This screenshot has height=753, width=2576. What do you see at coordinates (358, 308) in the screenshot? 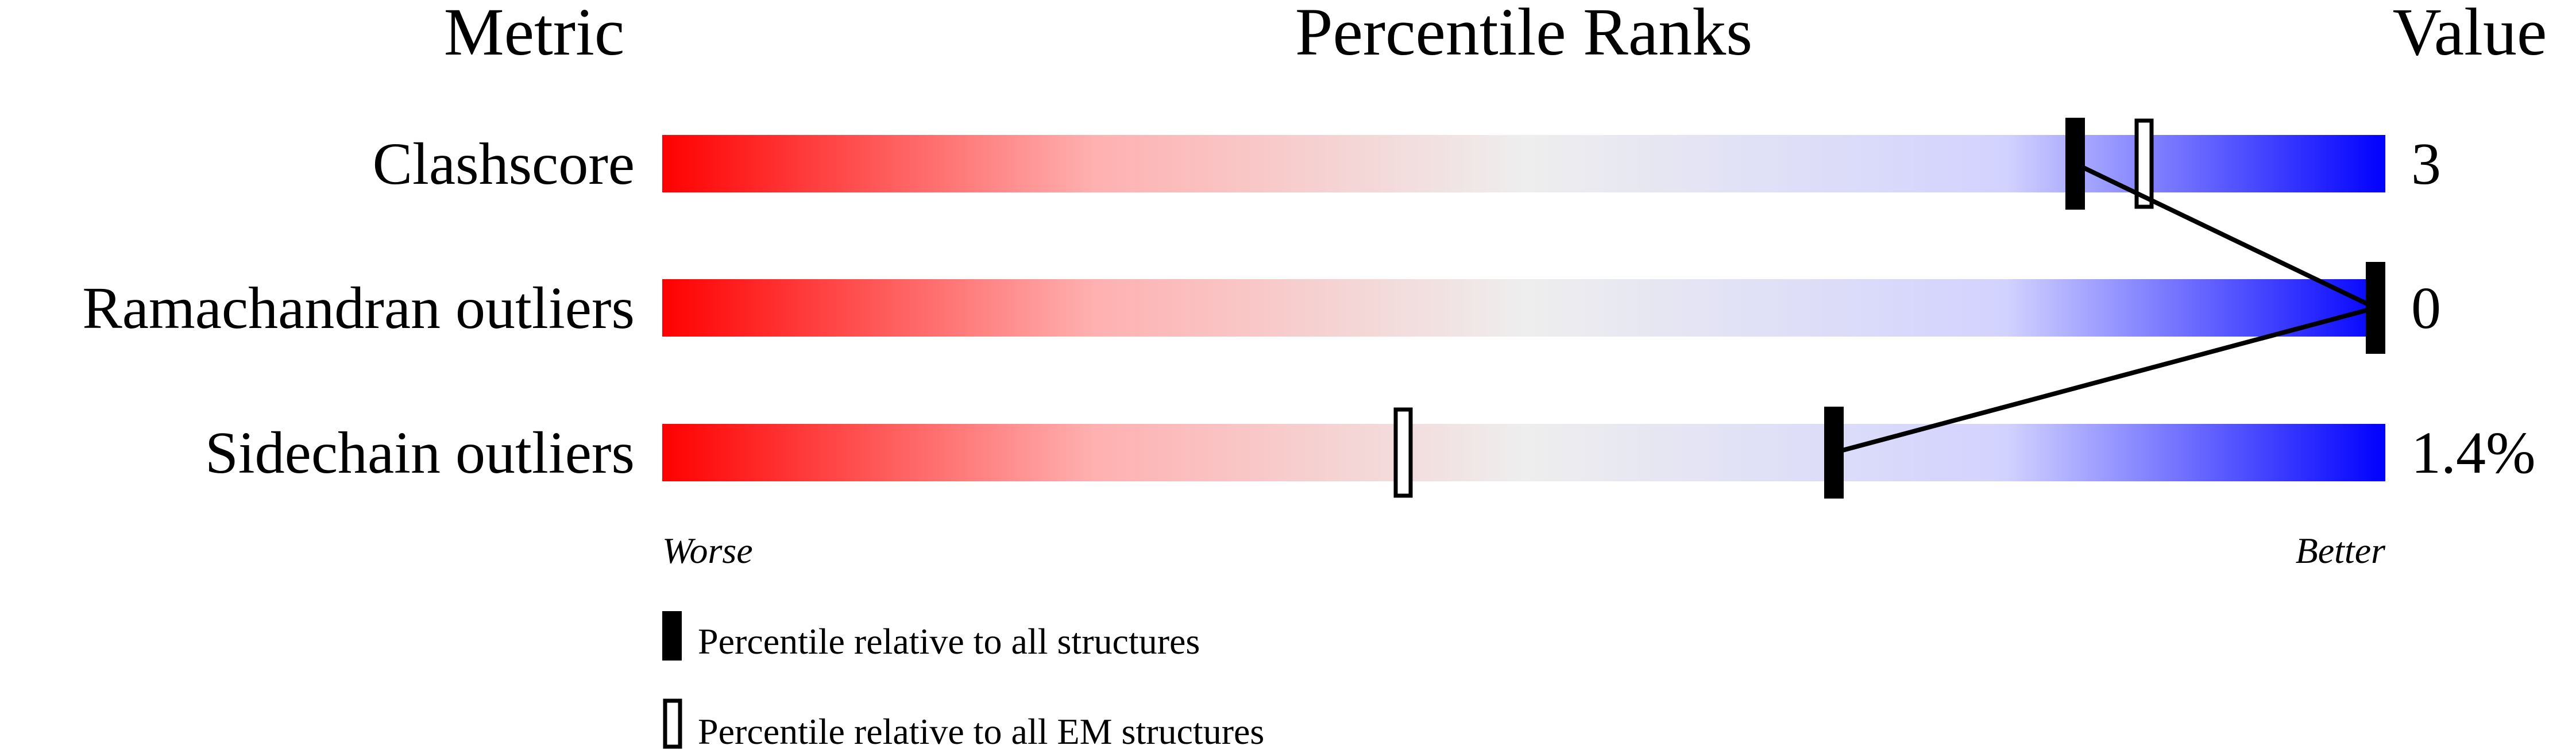
I see `metric-label: Ramachandran outliers` at bounding box center [358, 308].